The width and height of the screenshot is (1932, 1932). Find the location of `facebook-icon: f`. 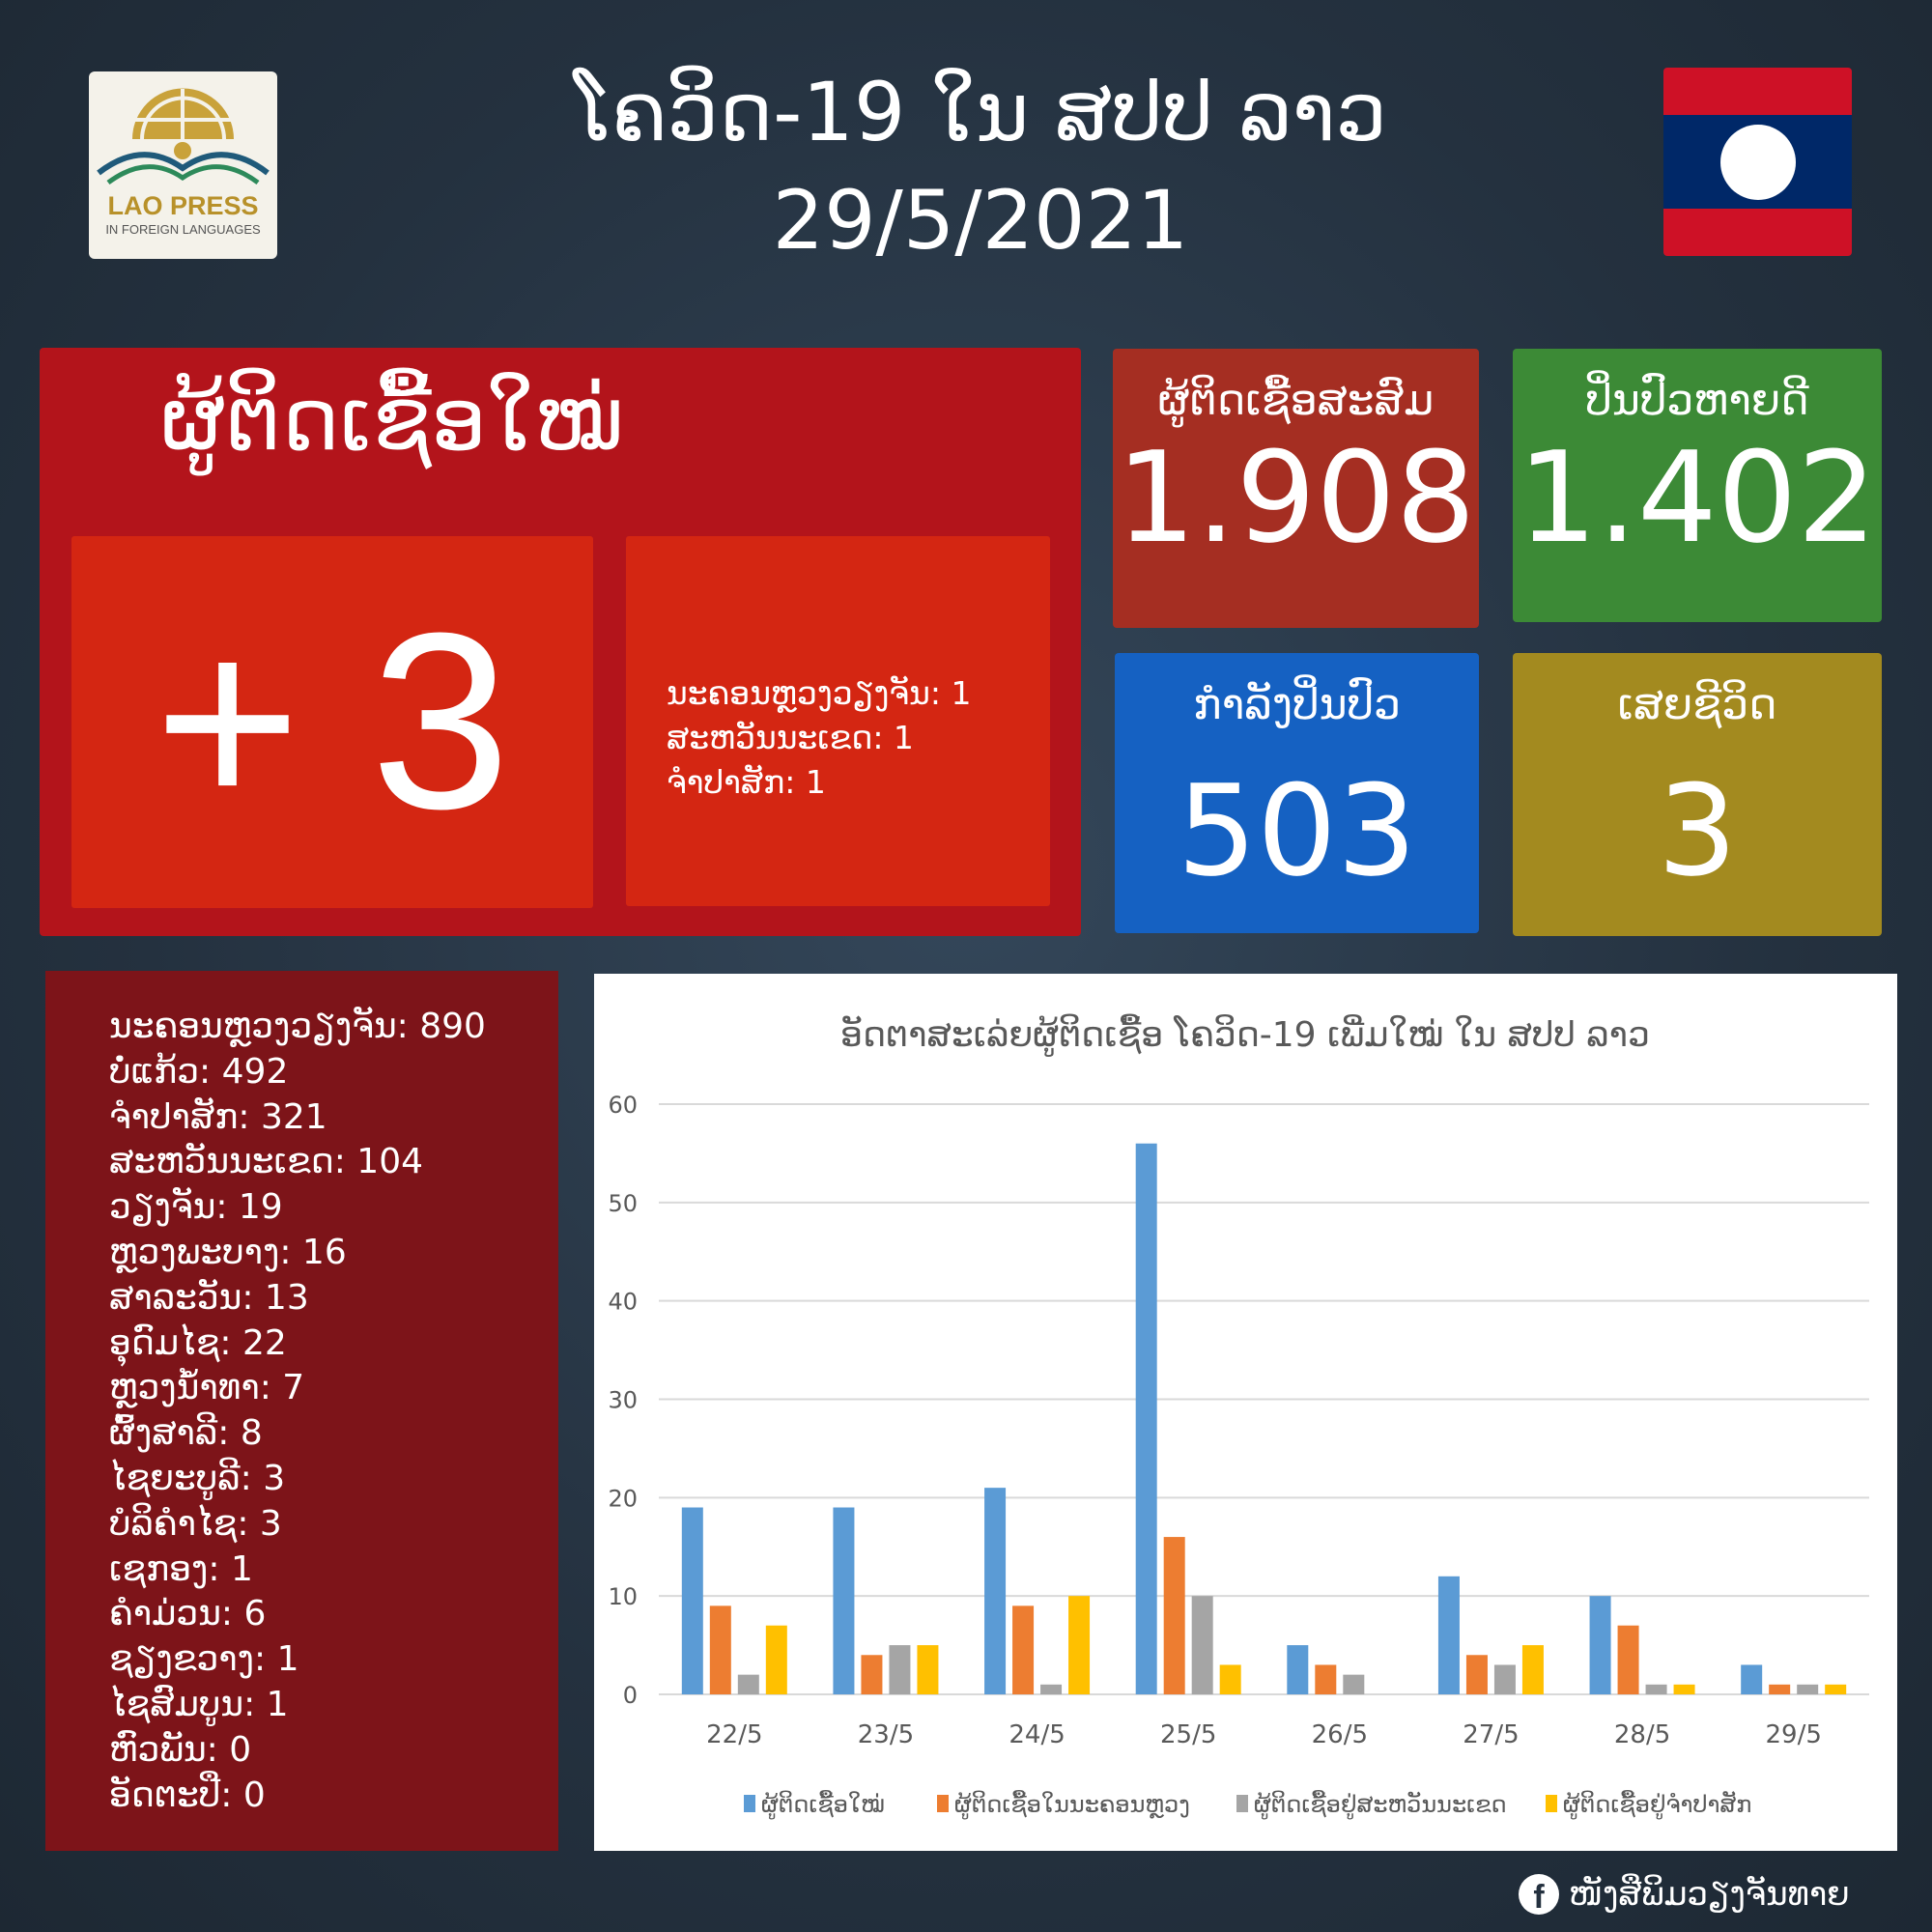

facebook-icon: f is located at coordinates (1539, 1895).